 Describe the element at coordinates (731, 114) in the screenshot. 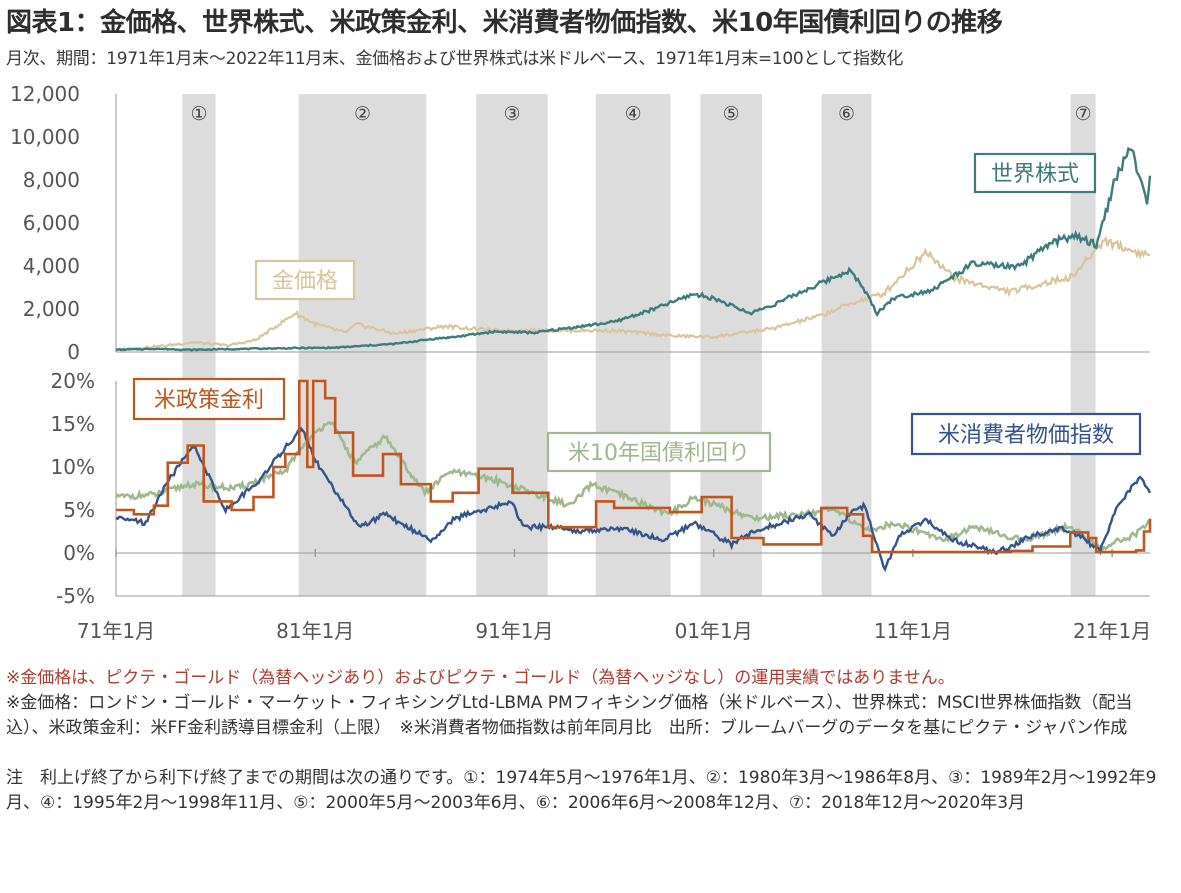

I see `period-label-5: ⑤` at that location.